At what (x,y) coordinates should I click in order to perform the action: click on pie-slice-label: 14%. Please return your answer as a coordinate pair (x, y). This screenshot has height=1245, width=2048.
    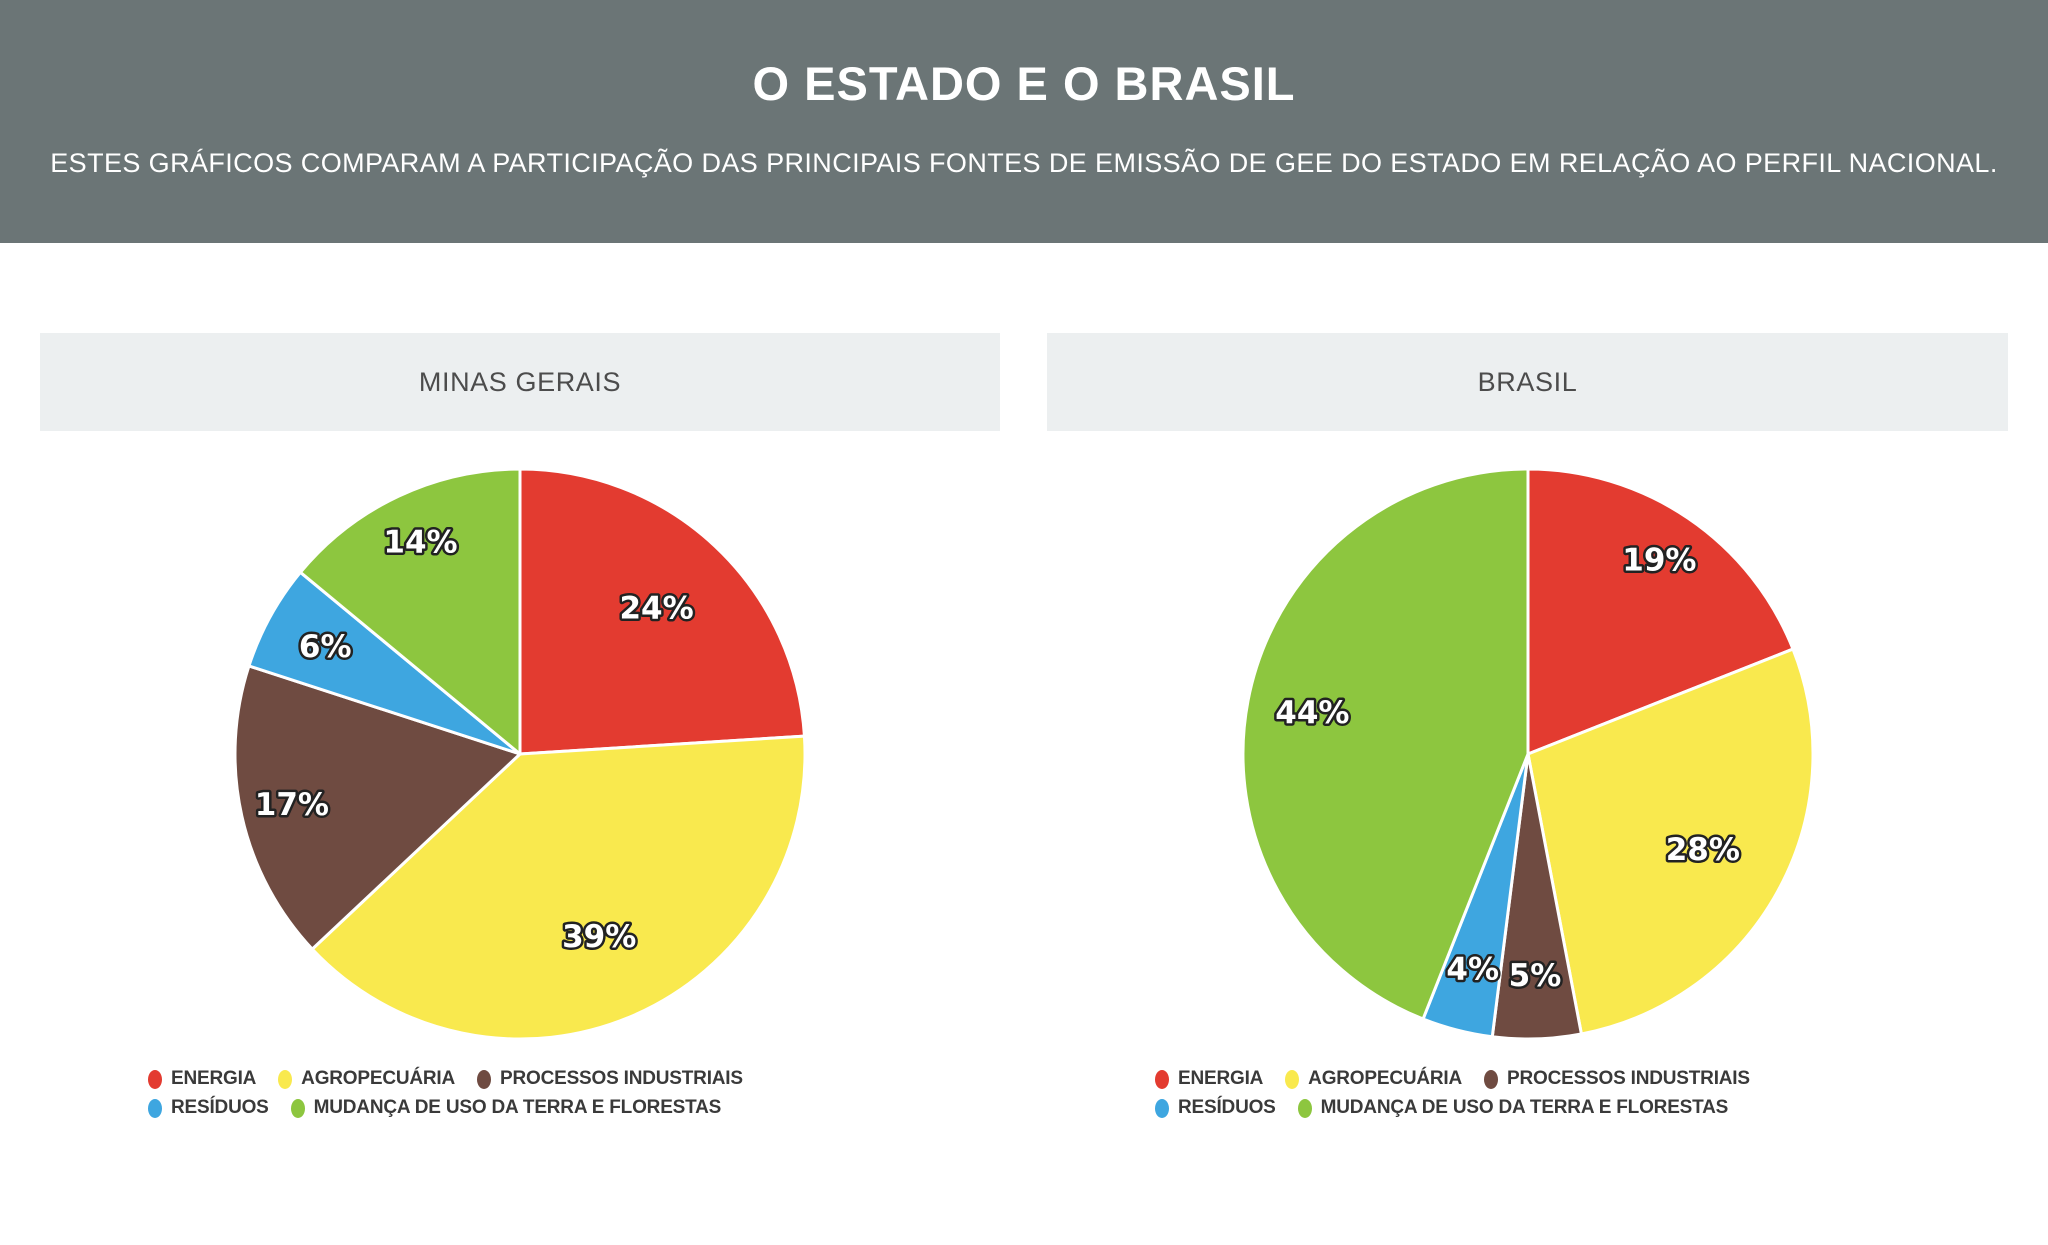
    Looking at the image, I should click on (420, 543).